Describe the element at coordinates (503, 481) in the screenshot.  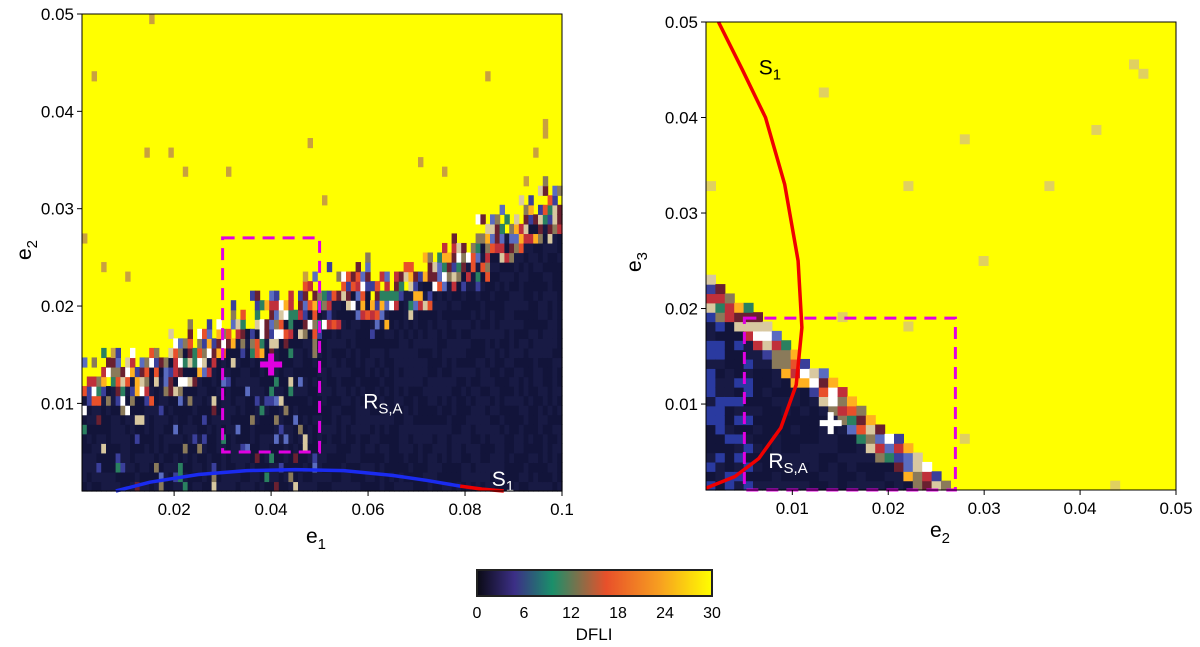
I see `curve-label: S1` at that location.